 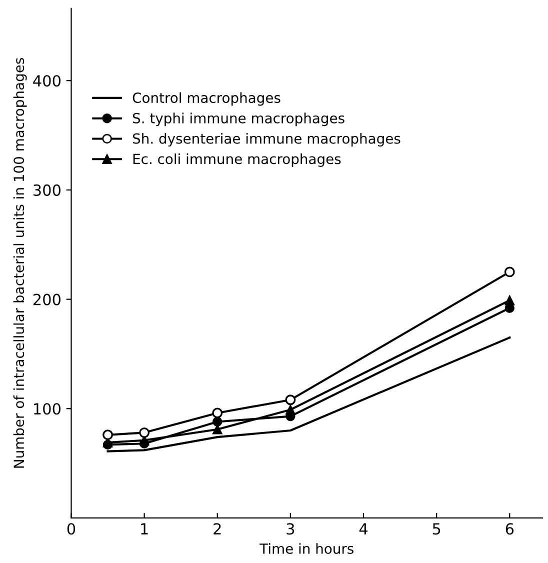 I want to click on y-tick-label: 300, so click(x=47, y=190).